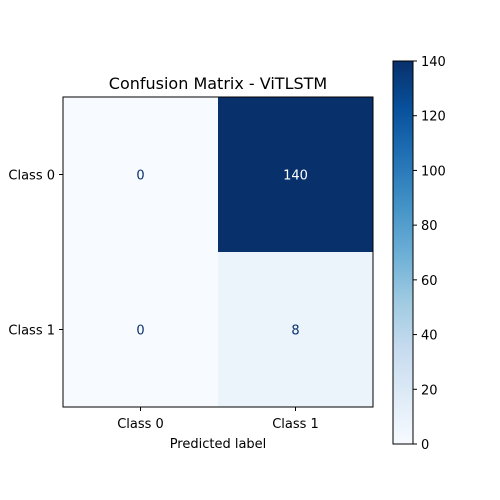  What do you see at coordinates (218, 83) in the screenshot?
I see `chart-title: Confusion Matrix - ViTLSTM` at bounding box center [218, 83].